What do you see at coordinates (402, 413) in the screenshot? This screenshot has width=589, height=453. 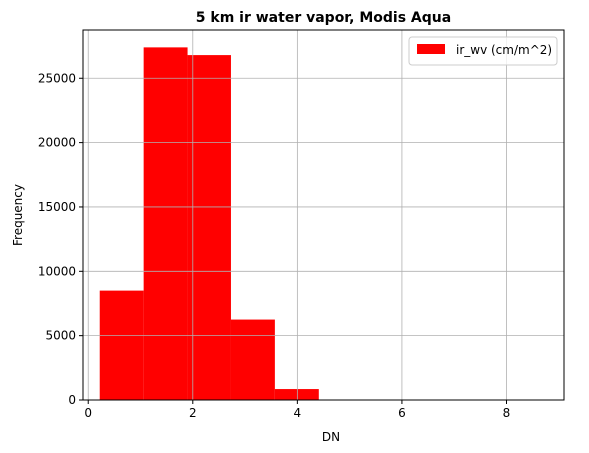 I see `x-tick-label-3: 6` at bounding box center [402, 413].